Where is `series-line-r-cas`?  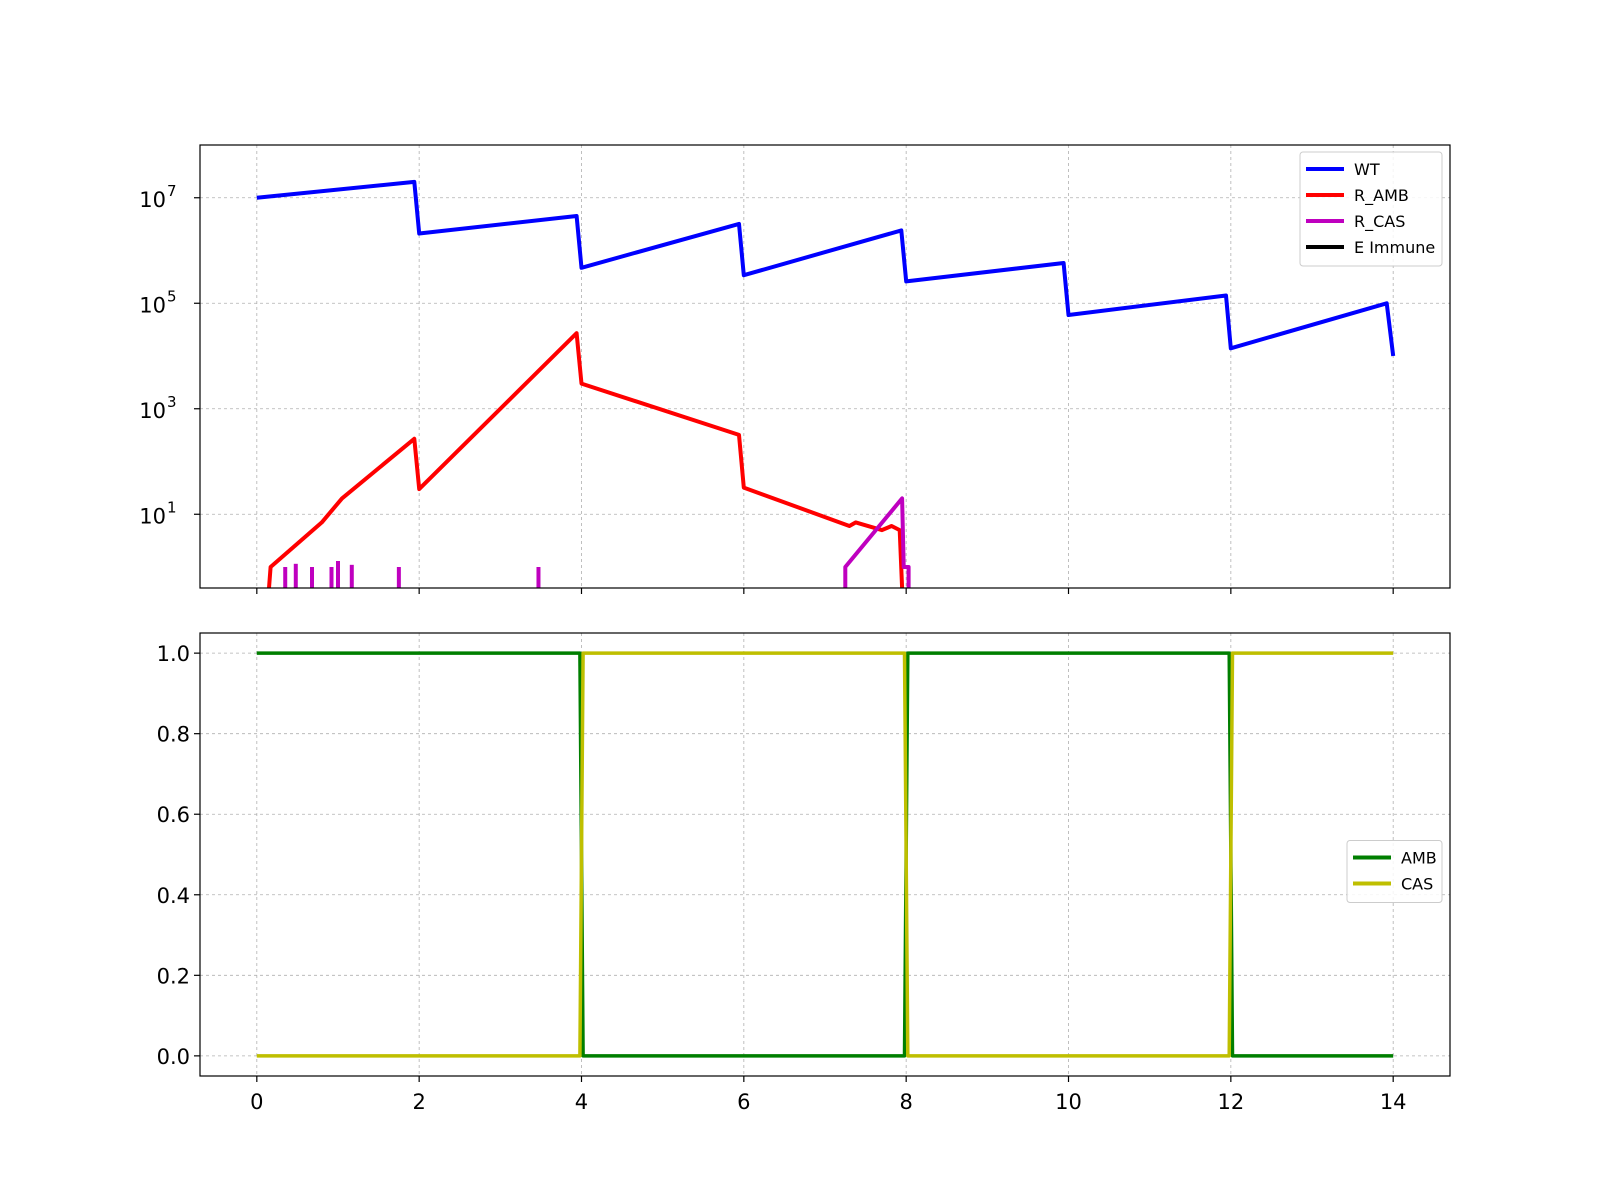 series-line-r-cas is located at coordinates (877, 542).